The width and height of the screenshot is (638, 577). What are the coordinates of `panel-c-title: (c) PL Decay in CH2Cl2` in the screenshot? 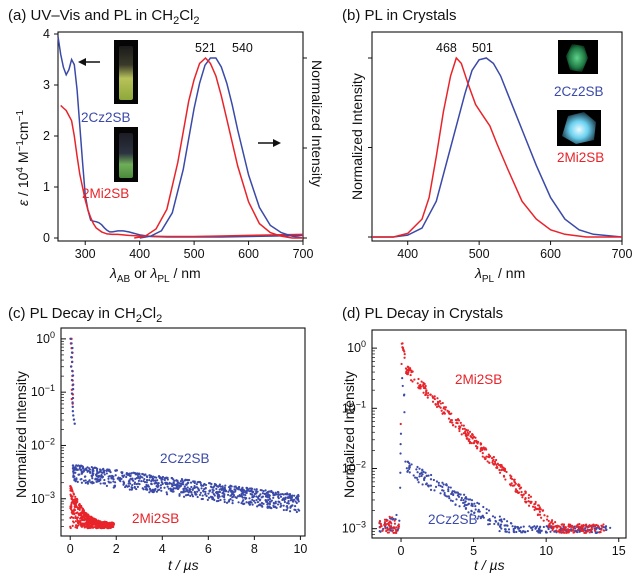 It's located at (85, 315).